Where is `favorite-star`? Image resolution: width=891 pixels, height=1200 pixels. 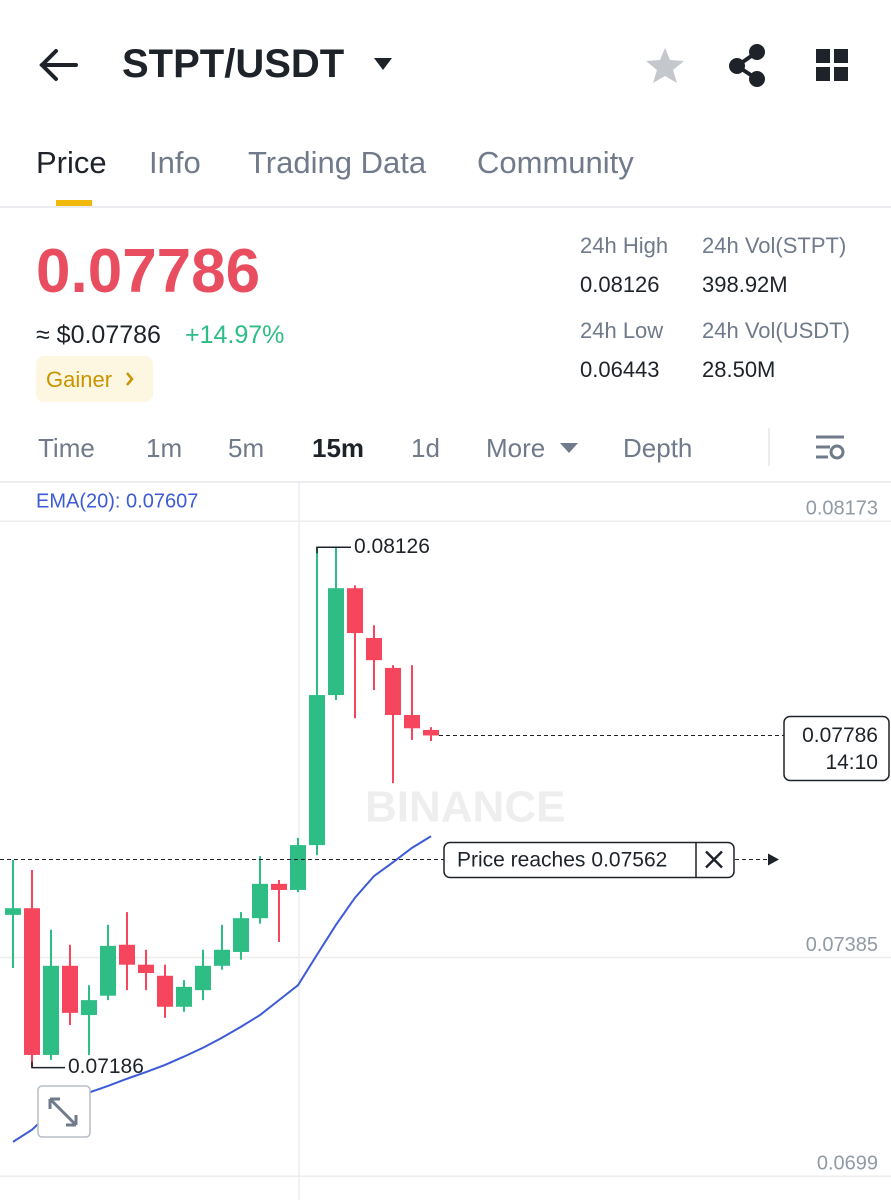
favorite-star is located at coordinates (665, 65).